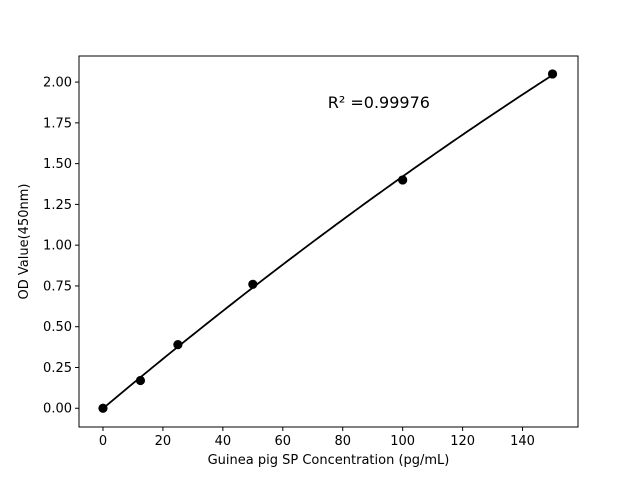 This screenshot has width=640, height=480. Describe the element at coordinates (283, 441) in the screenshot. I see `x-tick-label: 60` at that location.